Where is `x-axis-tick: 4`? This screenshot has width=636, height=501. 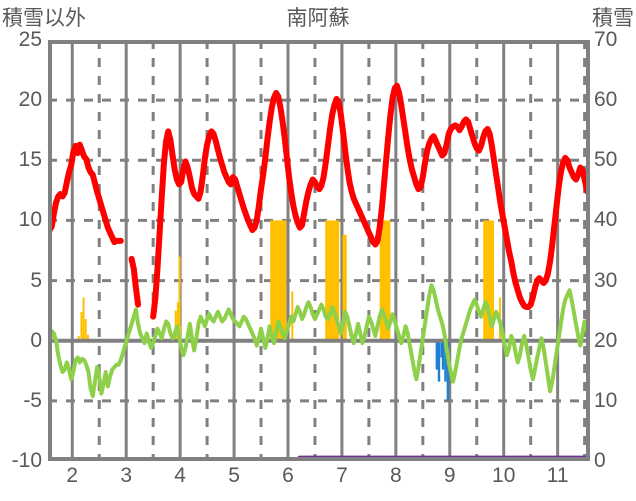
x-axis-tick: 4 is located at coordinates (180, 475).